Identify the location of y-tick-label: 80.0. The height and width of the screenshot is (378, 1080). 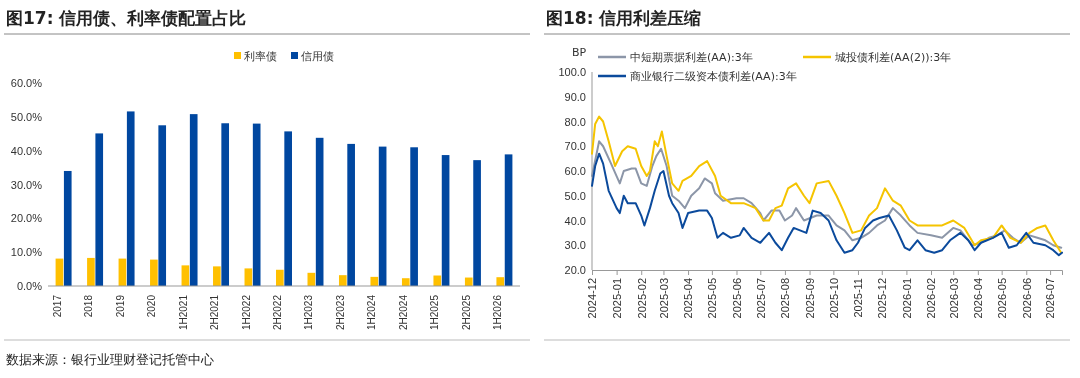
(575, 121).